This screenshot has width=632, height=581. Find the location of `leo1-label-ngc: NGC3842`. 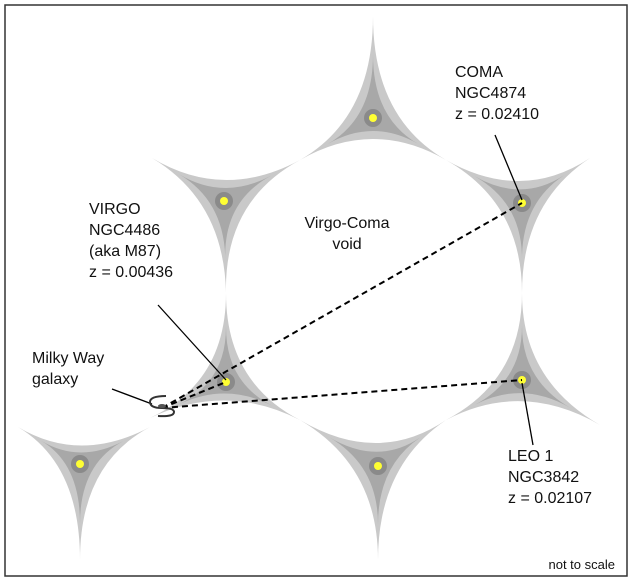

leo1-label-ngc: NGC3842 is located at coordinates (543, 477).